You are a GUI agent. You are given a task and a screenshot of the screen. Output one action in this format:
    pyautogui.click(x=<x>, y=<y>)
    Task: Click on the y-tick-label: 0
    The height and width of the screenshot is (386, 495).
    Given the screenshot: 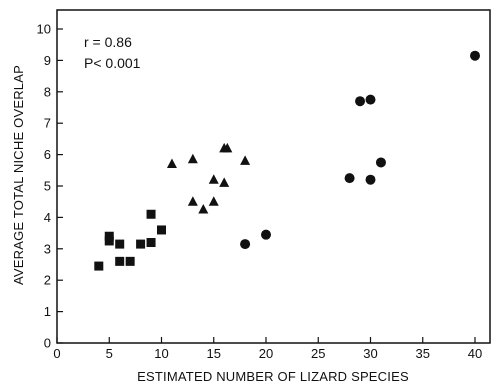 What is the action you would take?
    pyautogui.click(x=47, y=343)
    